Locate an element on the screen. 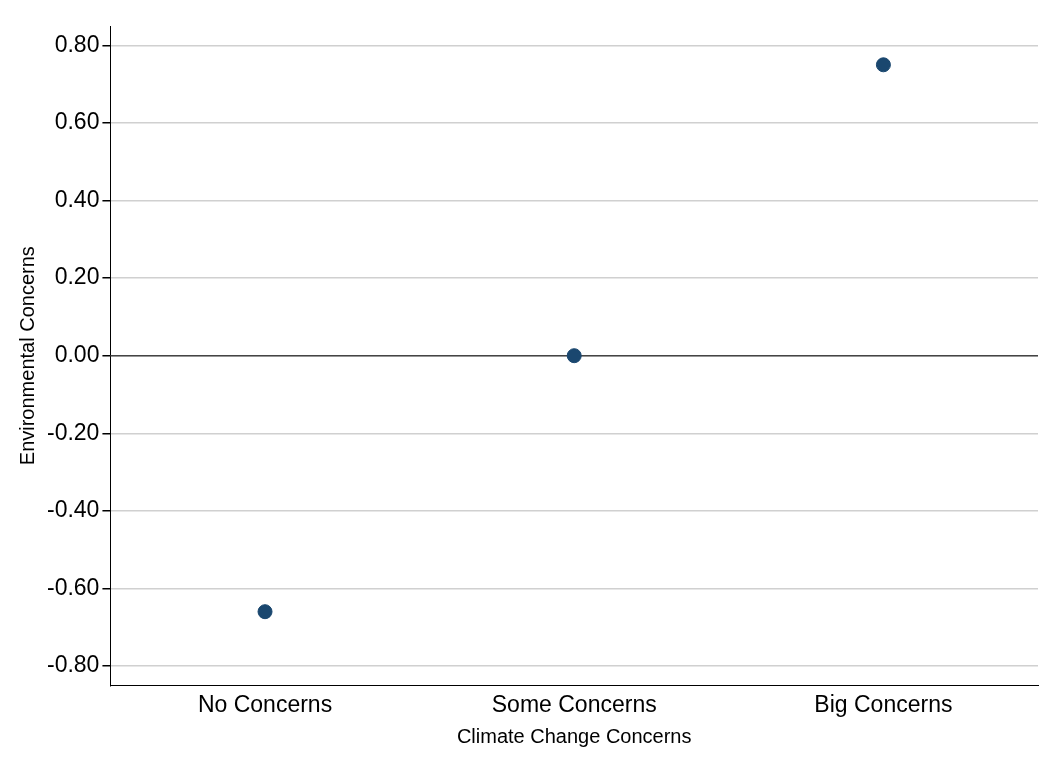 This screenshot has width=1059, height=769. y-tick-label: -0.40 is located at coordinates (73, 509).